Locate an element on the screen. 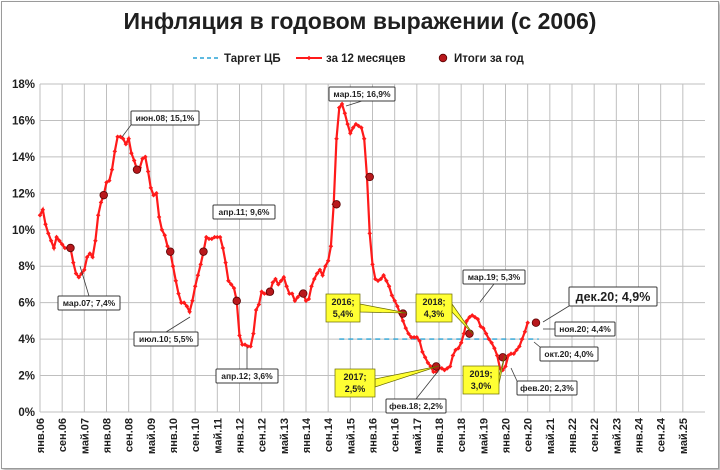 This screenshot has width=720, height=470. callout-label: окт.20; 4,0% is located at coordinates (569, 354).